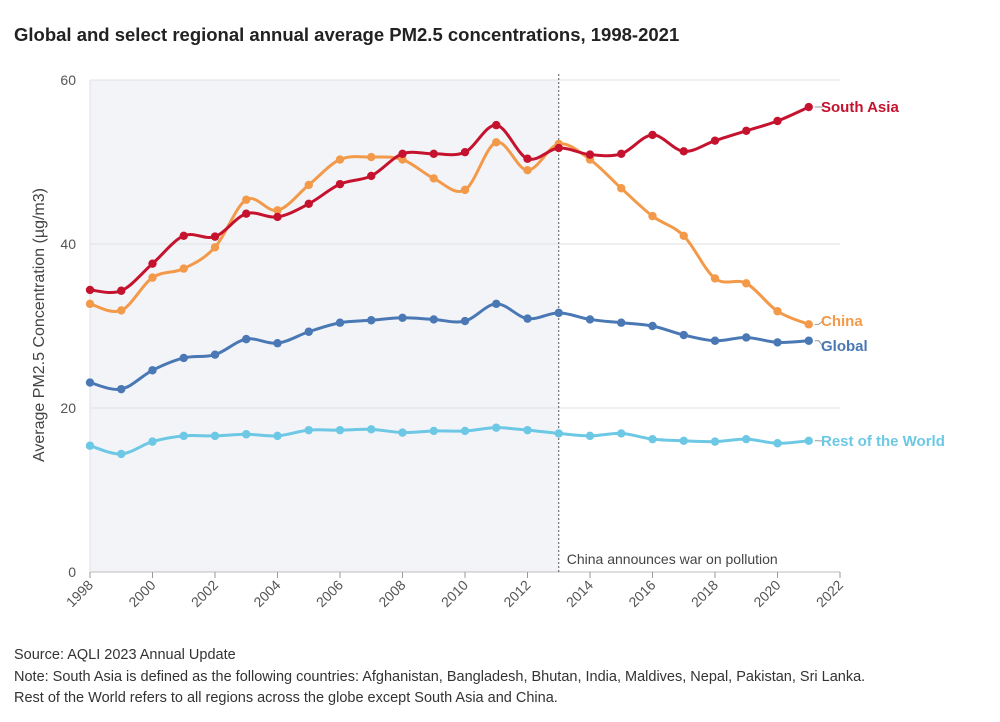 This screenshot has height=722, width=1000. Describe the element at coordinates (454, 593) in the screenshot. I see `x-tick-label: 2010` at that location.